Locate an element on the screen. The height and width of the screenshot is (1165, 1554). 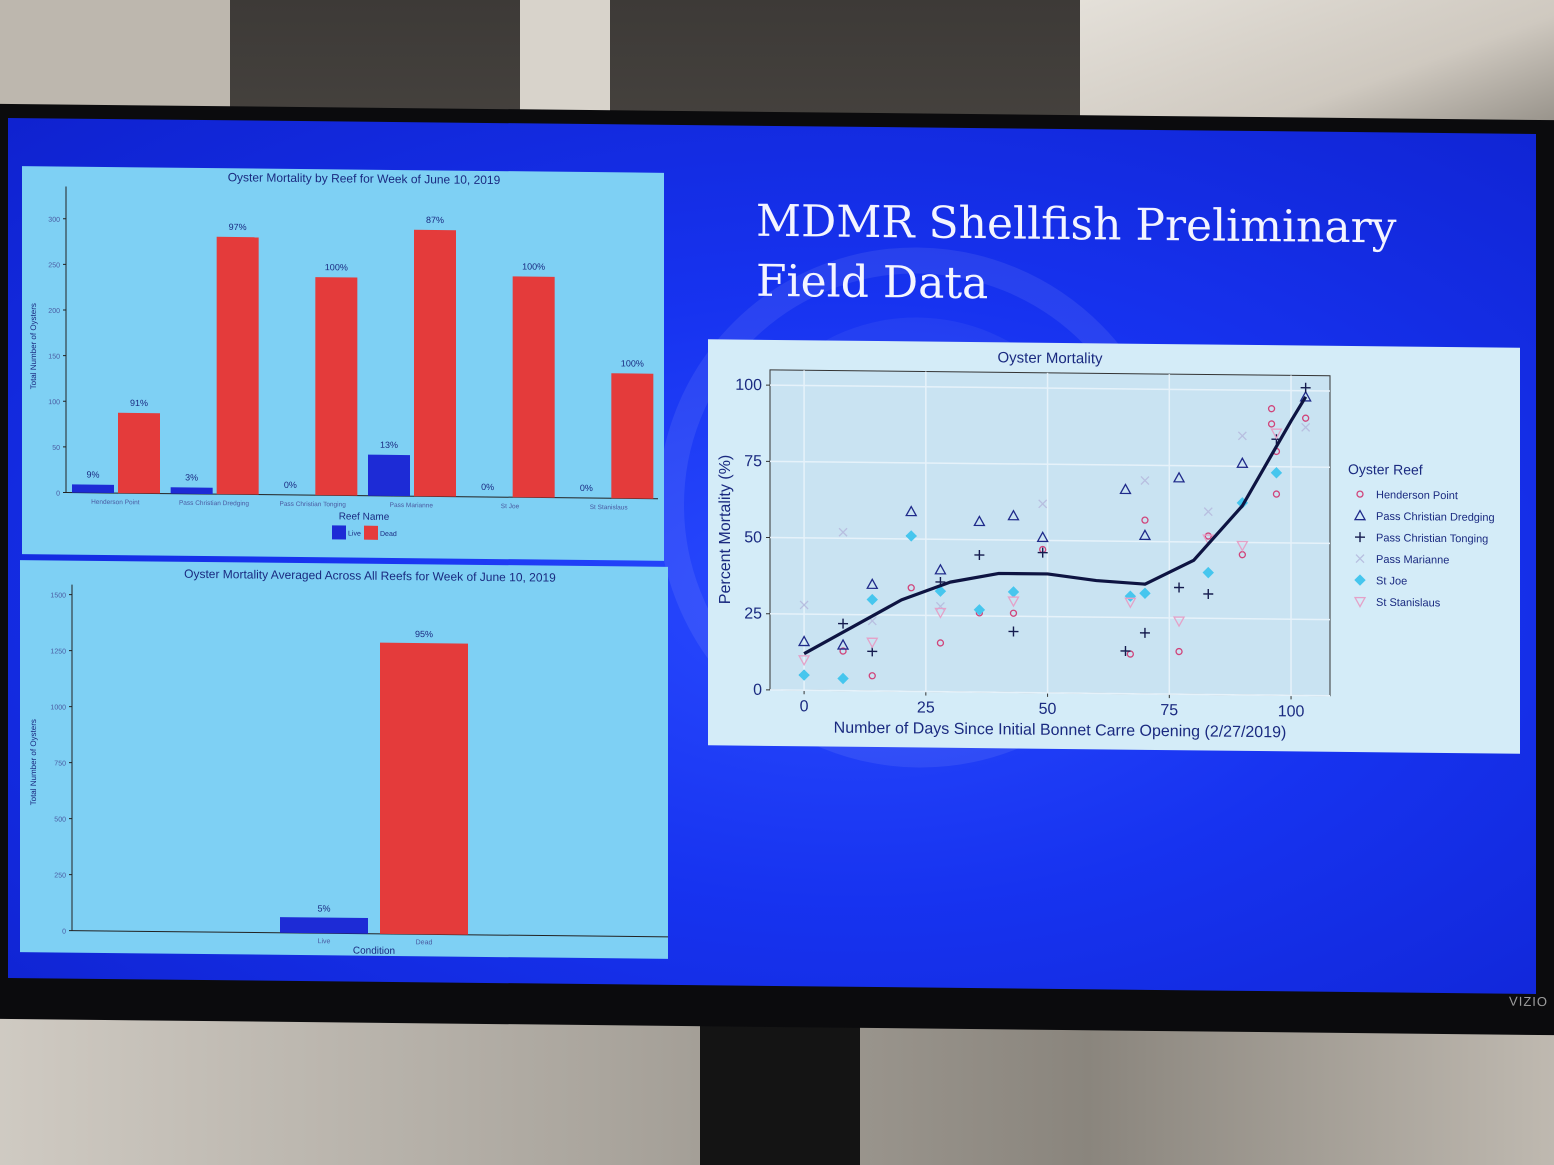
x-tick-label: 0 is located at coordinates (804, 706).